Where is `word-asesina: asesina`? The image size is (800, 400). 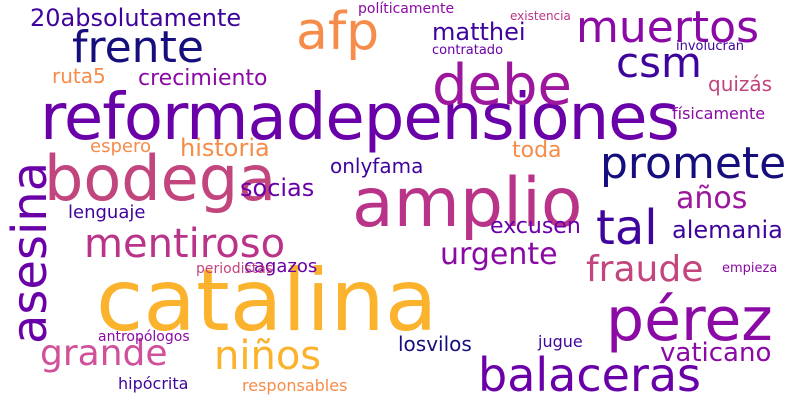 word-asesina: asesina is located at coordinates (30, 252).